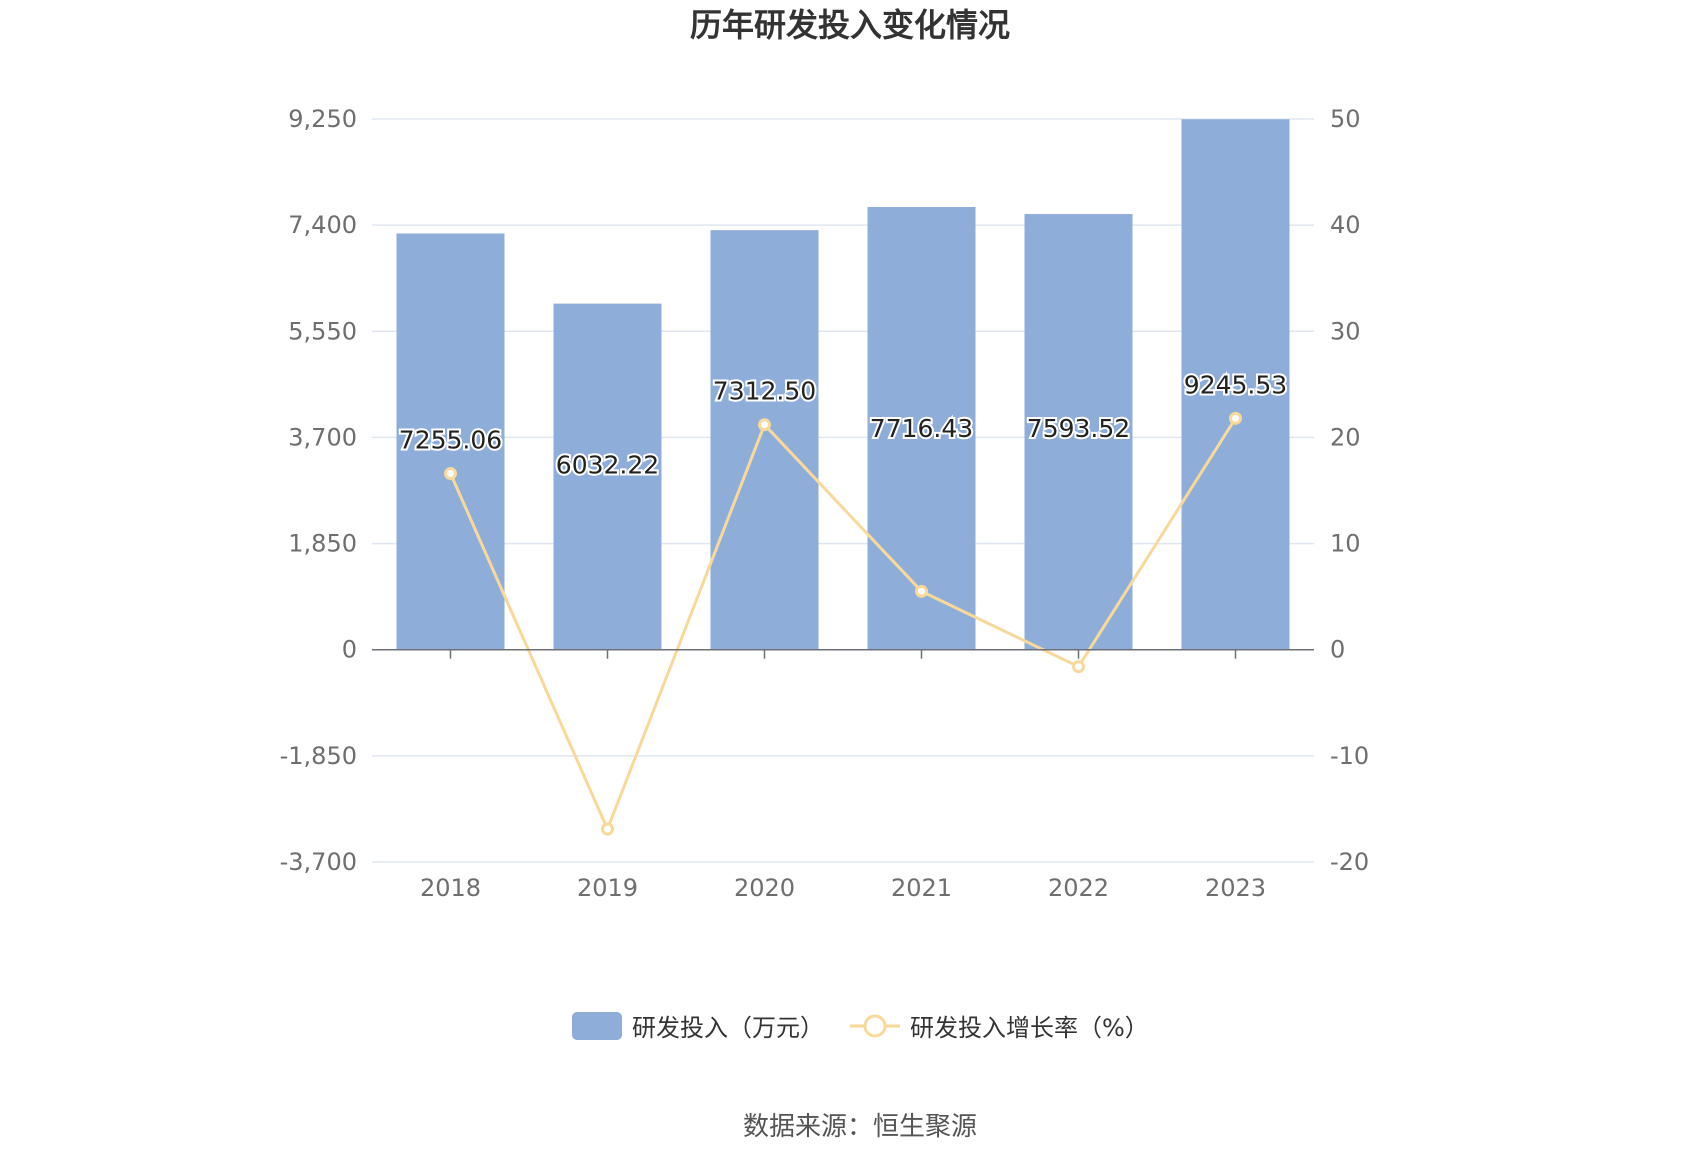 Image resolution: width=1700 pixels, height=1150 pixels. What do you see at coordinates (322, 225) in the screenshot?
I see `y-left-tick-label: 7,400` at bounding box center [322, 225].